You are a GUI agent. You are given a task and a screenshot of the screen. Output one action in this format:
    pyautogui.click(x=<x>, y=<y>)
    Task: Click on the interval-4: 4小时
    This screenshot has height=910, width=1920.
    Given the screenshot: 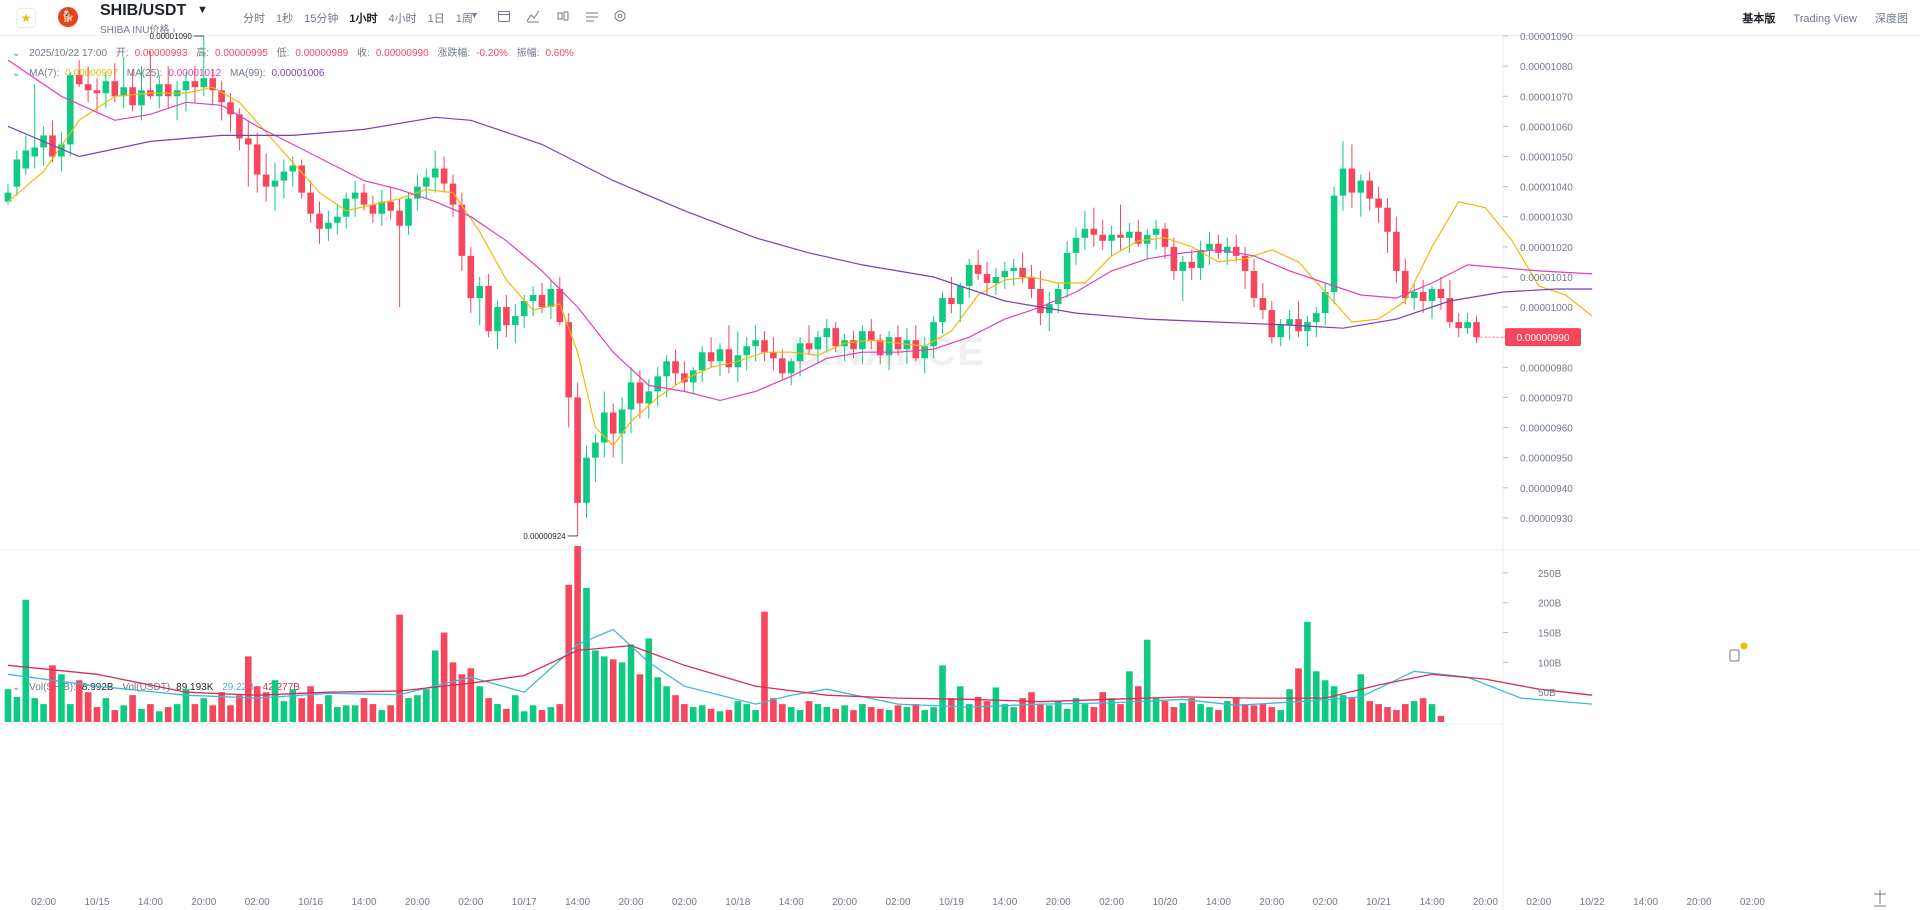 What is the action you would take?
    pyautogui.click(x=402, y=19)
    